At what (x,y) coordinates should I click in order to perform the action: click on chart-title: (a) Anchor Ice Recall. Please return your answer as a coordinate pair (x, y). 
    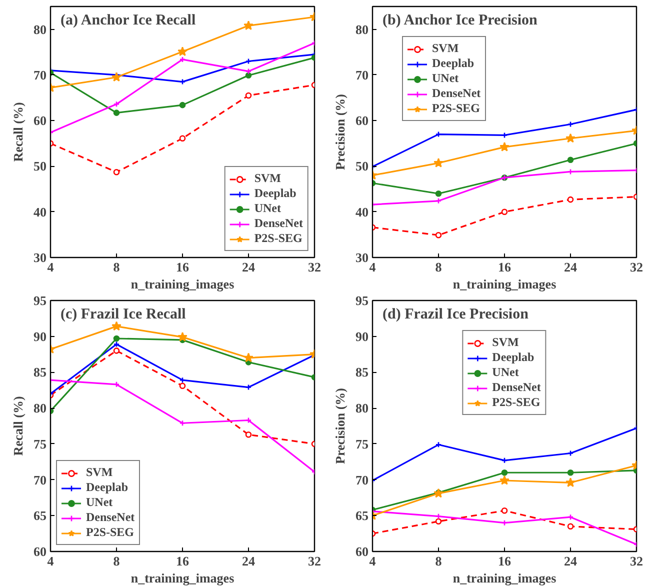
    Looking at the image, I should click on (128, 20).